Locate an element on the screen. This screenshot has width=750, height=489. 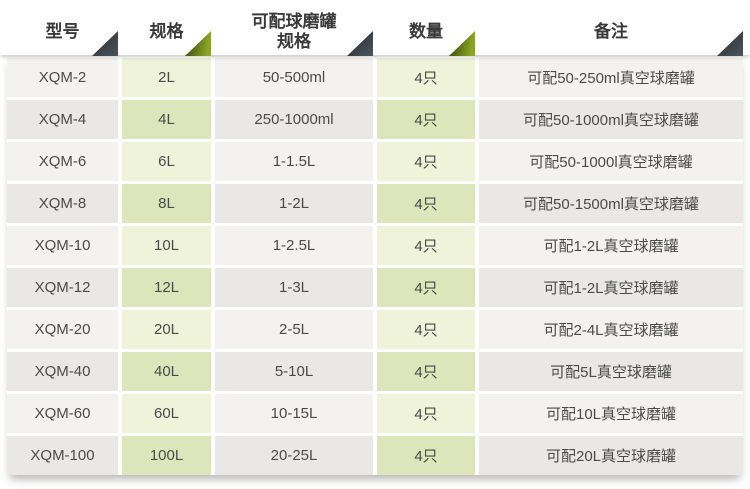
cell-capacity: 60L is located at coordinates (166, 413).